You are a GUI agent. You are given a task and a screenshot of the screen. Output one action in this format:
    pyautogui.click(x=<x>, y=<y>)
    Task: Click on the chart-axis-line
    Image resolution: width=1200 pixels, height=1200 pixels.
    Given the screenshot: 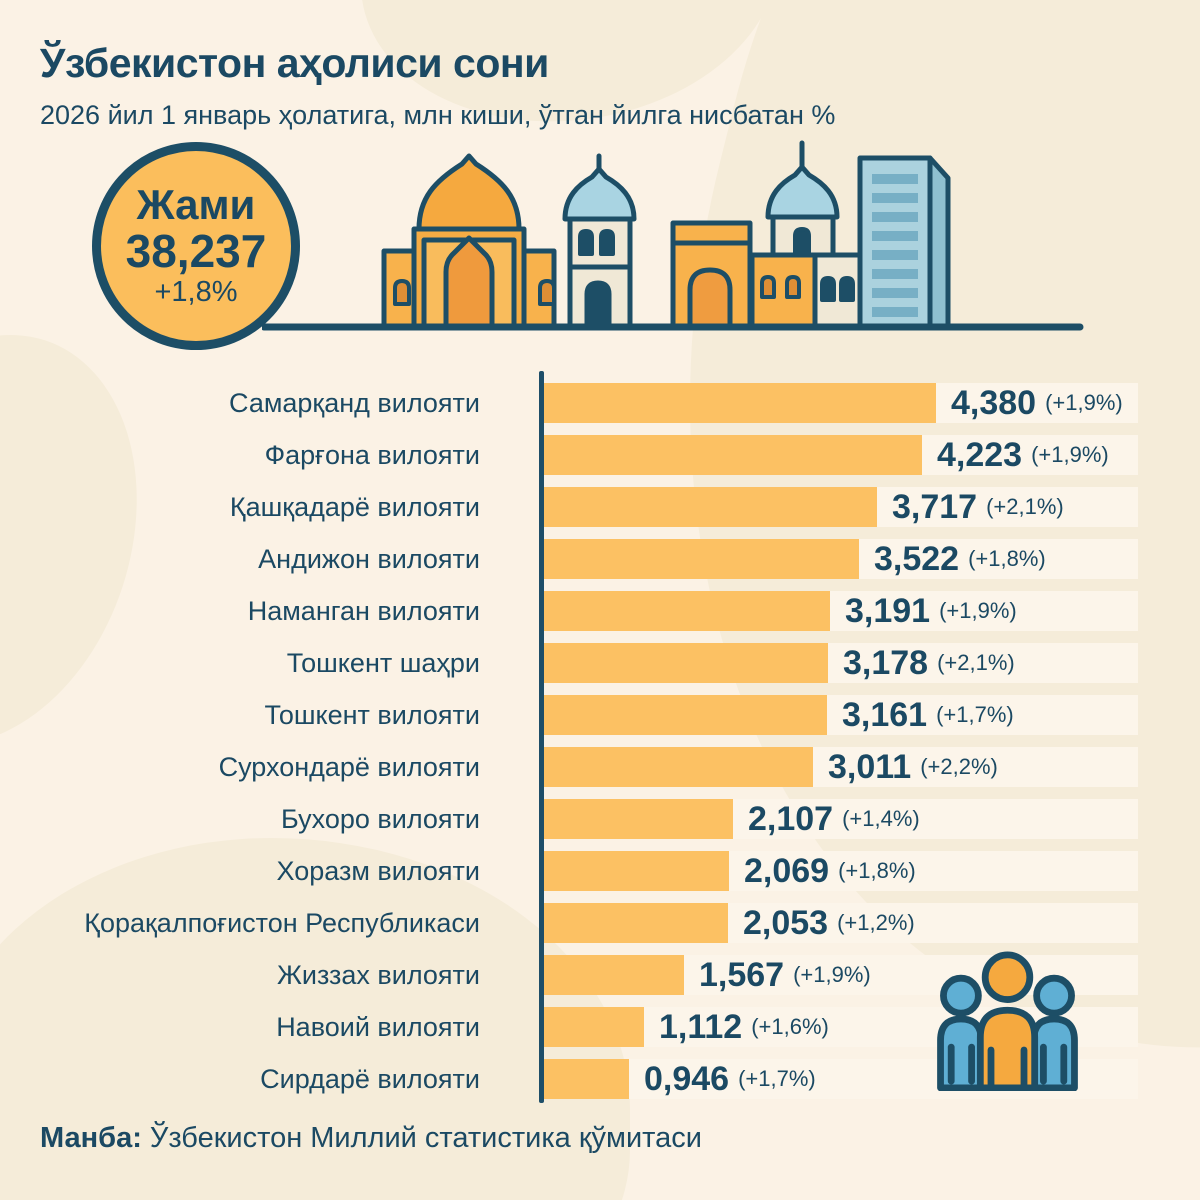 What is the action you would take?
    pyautogui.click(x=541, y=737)
    